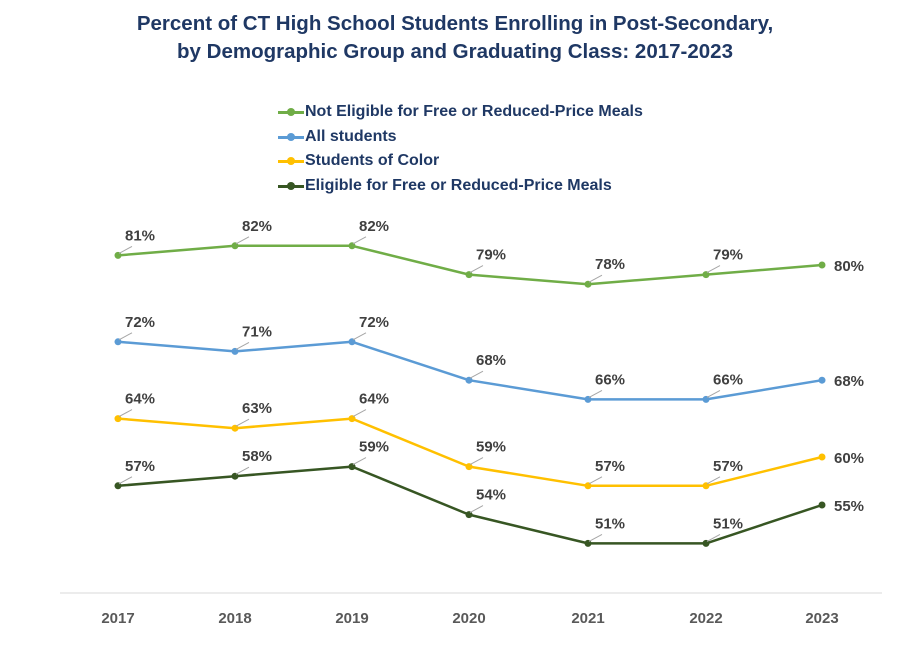 Image resolution: width=910 pixels, height=661 pixels. Describe the element at coordinates (140, 235) in the screenshot. I see `data-label: 81%` at that location.